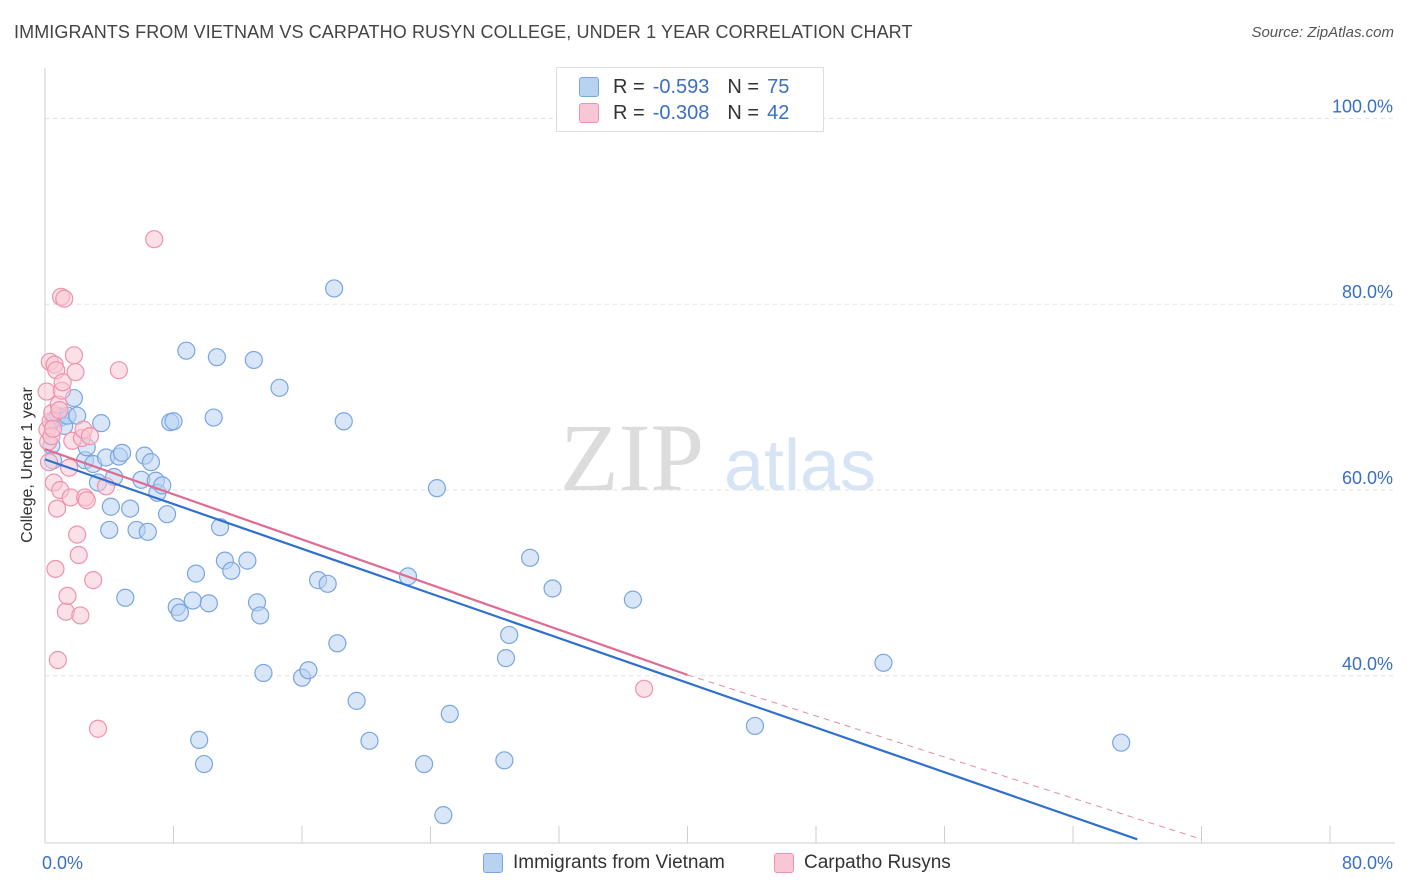 Image resolution: width=1406 pixels, height=892 pixels. Describe the element at coordinates (778, 112) in the screenshot. I see `legend-n-value: 42` at that location.